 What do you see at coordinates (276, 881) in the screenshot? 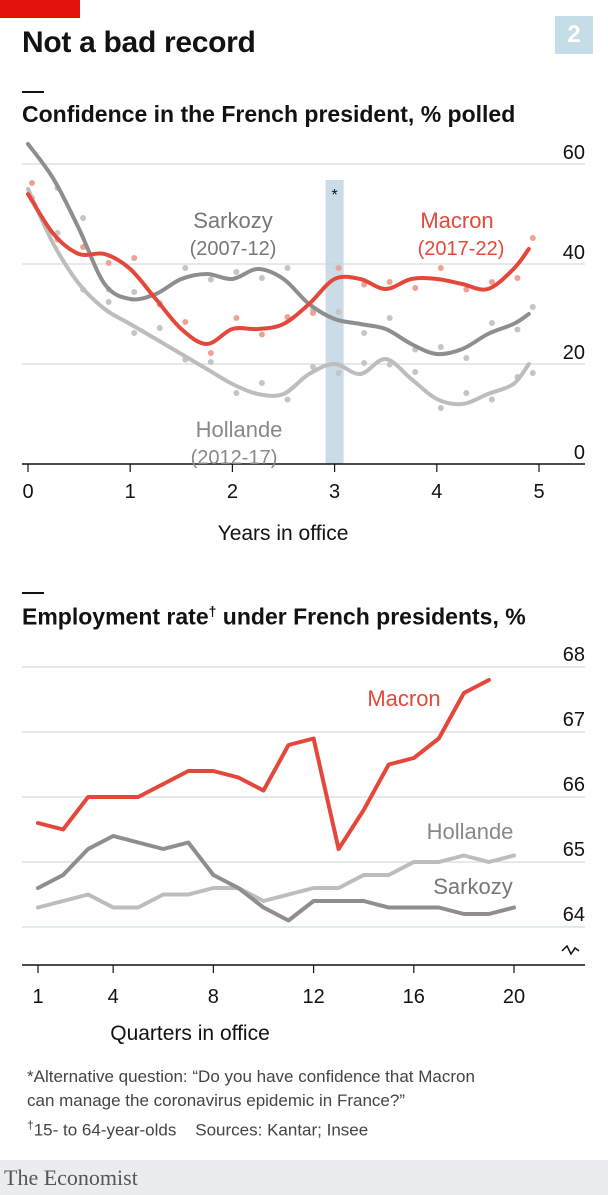
I see `line-hollande` at bounding box center [276, 881].